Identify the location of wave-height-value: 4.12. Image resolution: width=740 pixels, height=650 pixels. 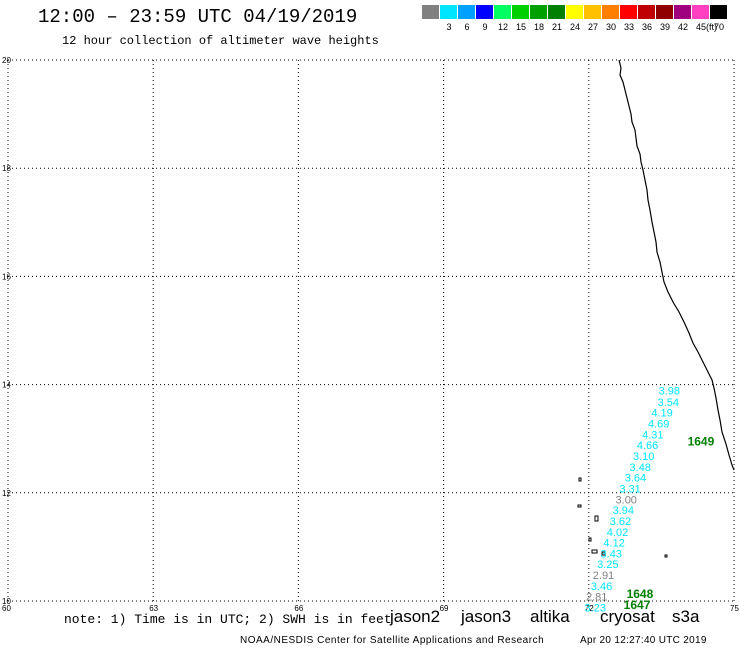
(613, 544).